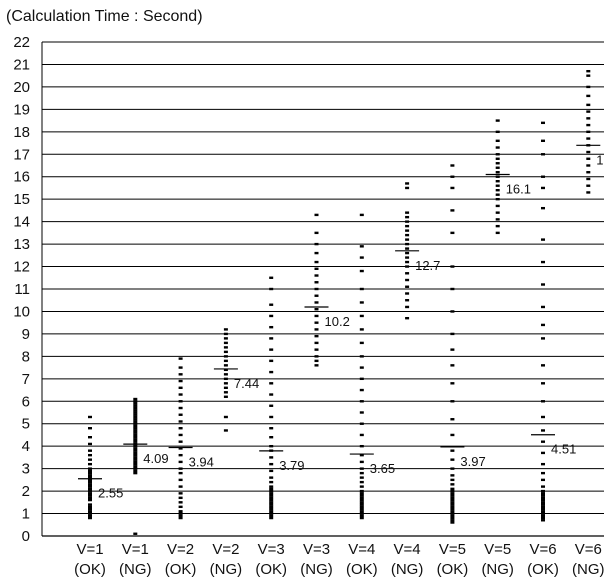 This screenshot has width=604, height=580. I want to click on y-tick-label: 15, so click(21, 199).